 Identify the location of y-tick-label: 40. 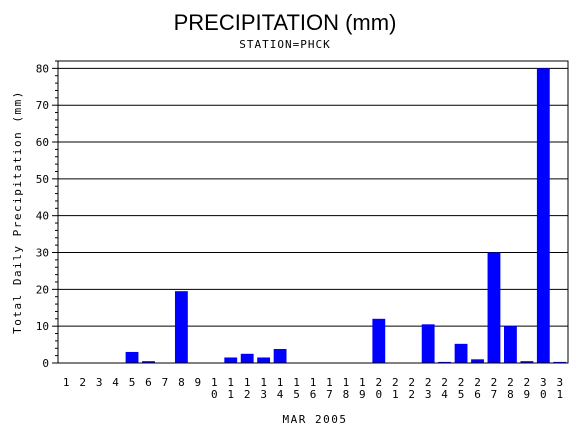
(42, 216).